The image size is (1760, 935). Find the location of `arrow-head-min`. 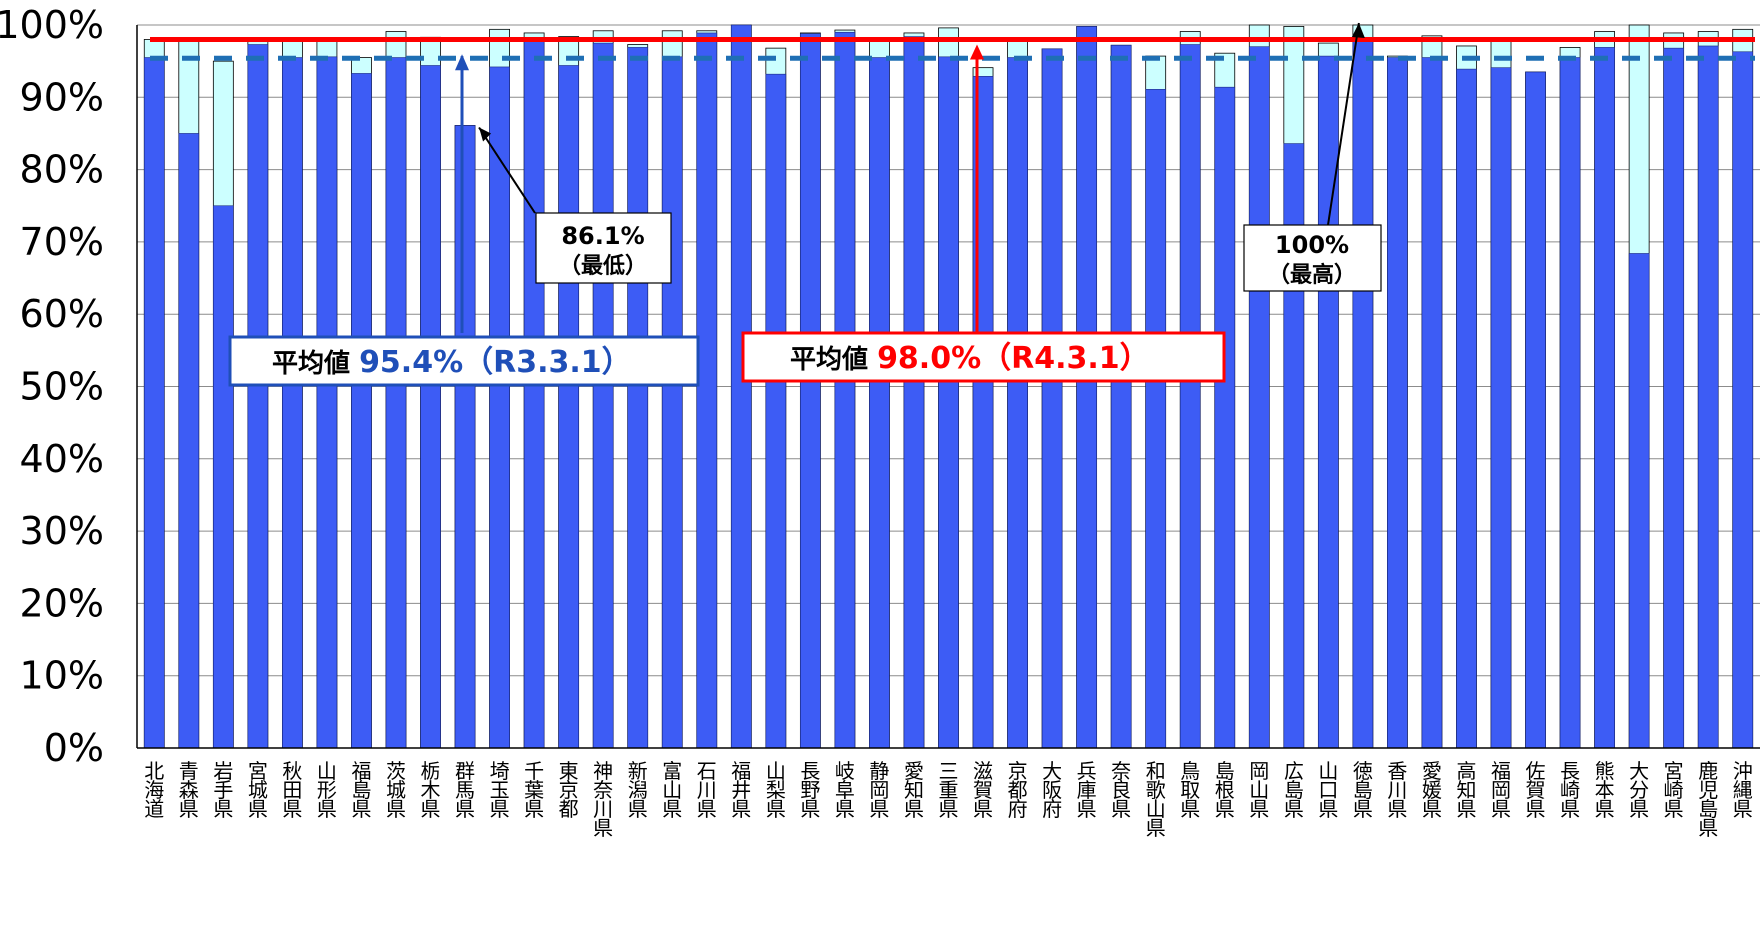

arrow-head-min is located at coordinates (485, 134).